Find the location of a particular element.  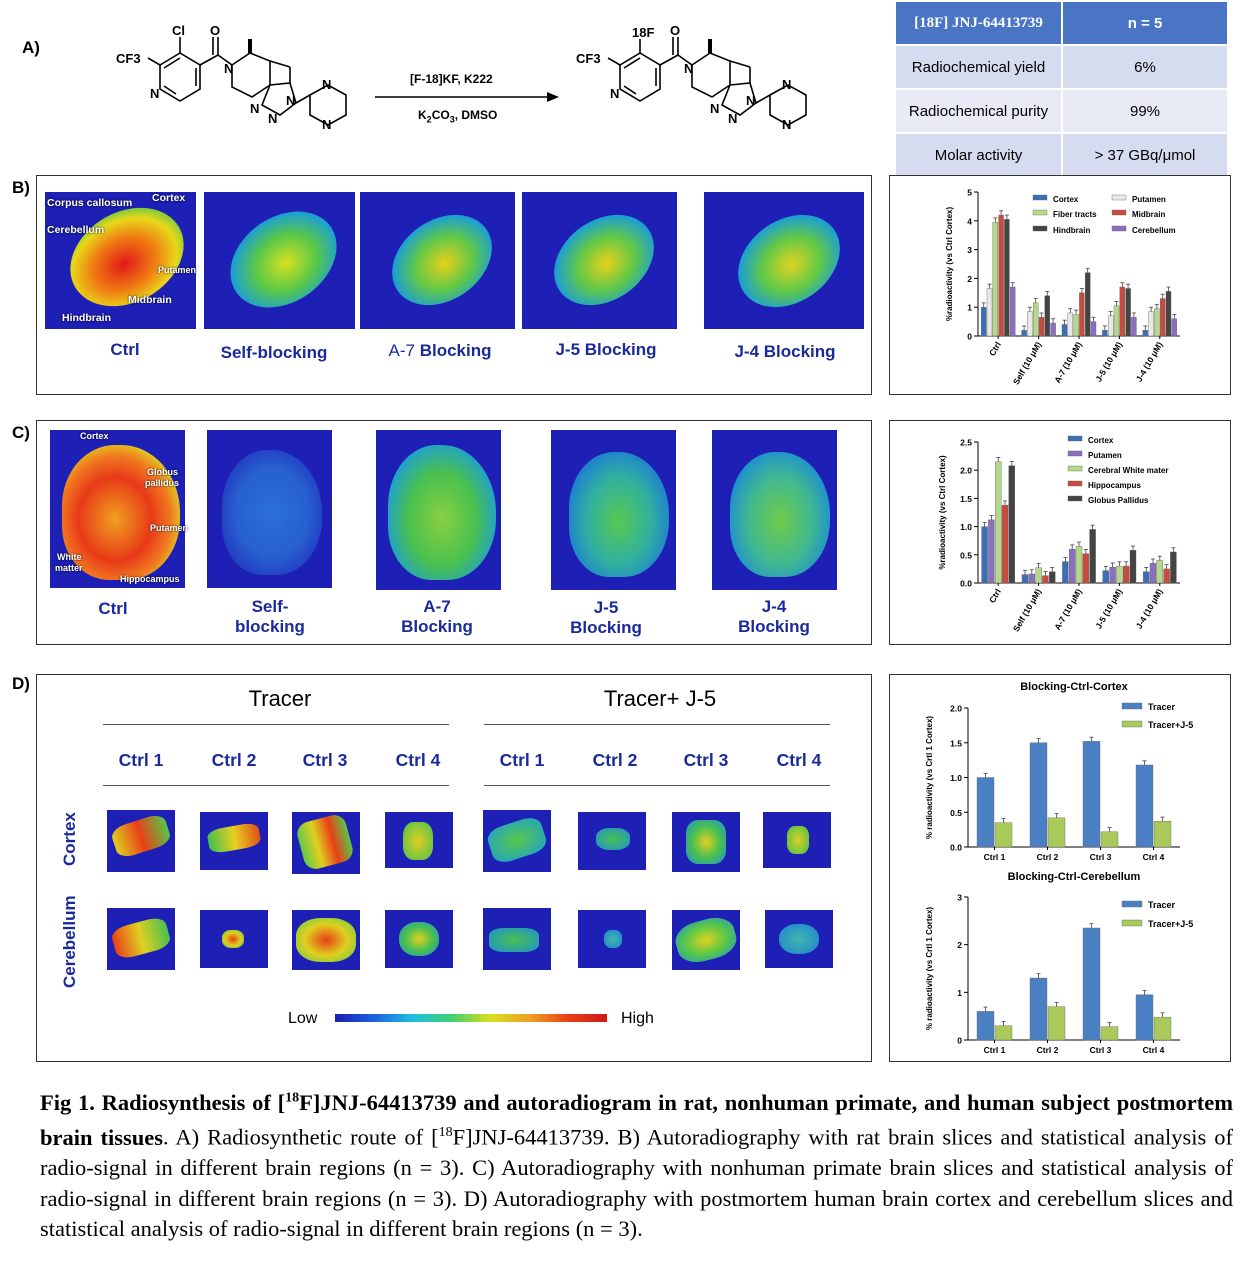

ctrl-header: Ctrl 1 is located at coordinates (522, 760).